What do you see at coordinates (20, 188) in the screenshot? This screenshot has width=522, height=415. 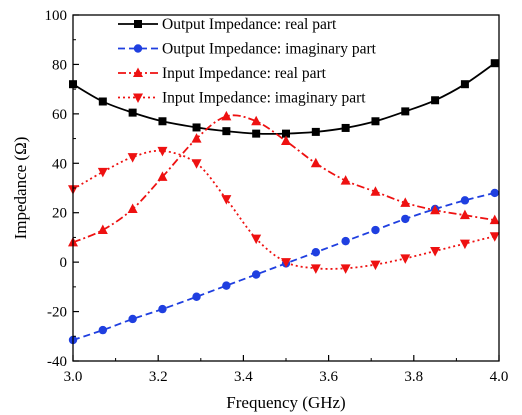 I see `y-axis-title: Impedance (Ω)` at bounding box center [20, 188].